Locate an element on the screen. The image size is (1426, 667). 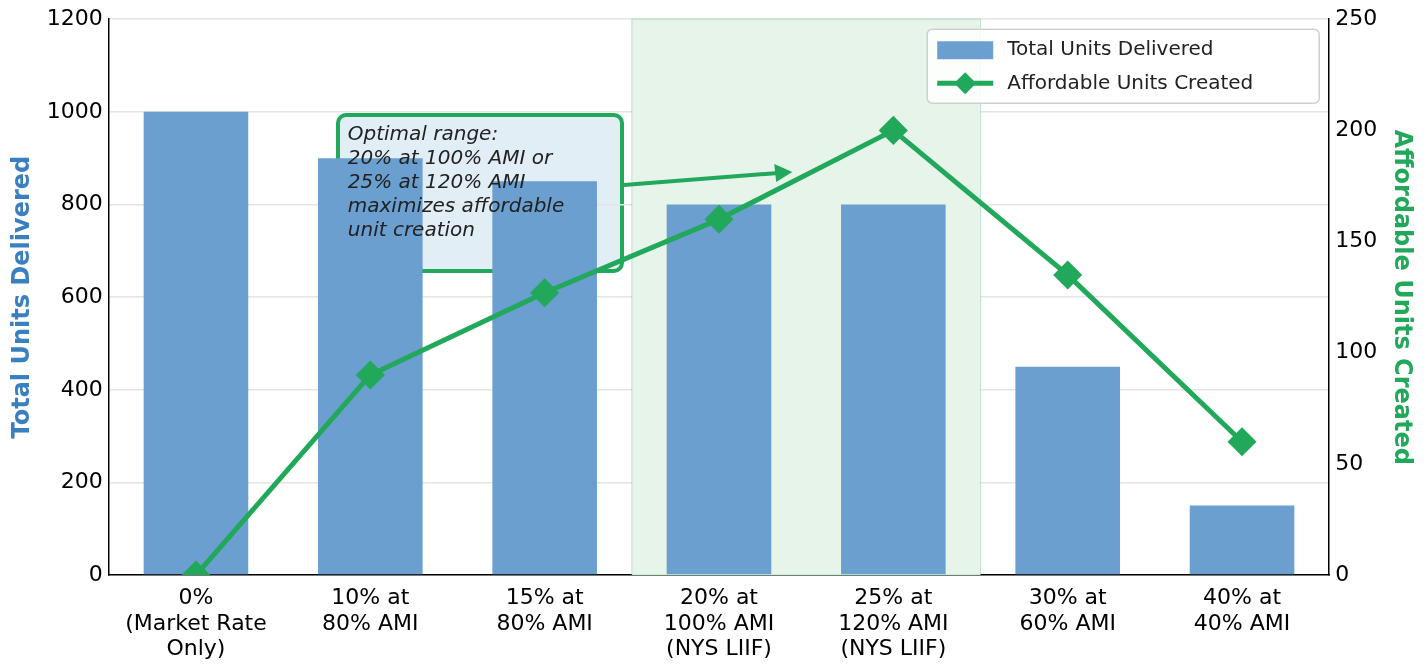
x-tick-label: 10% at 80% AMI is located at coordinates (370, 609).